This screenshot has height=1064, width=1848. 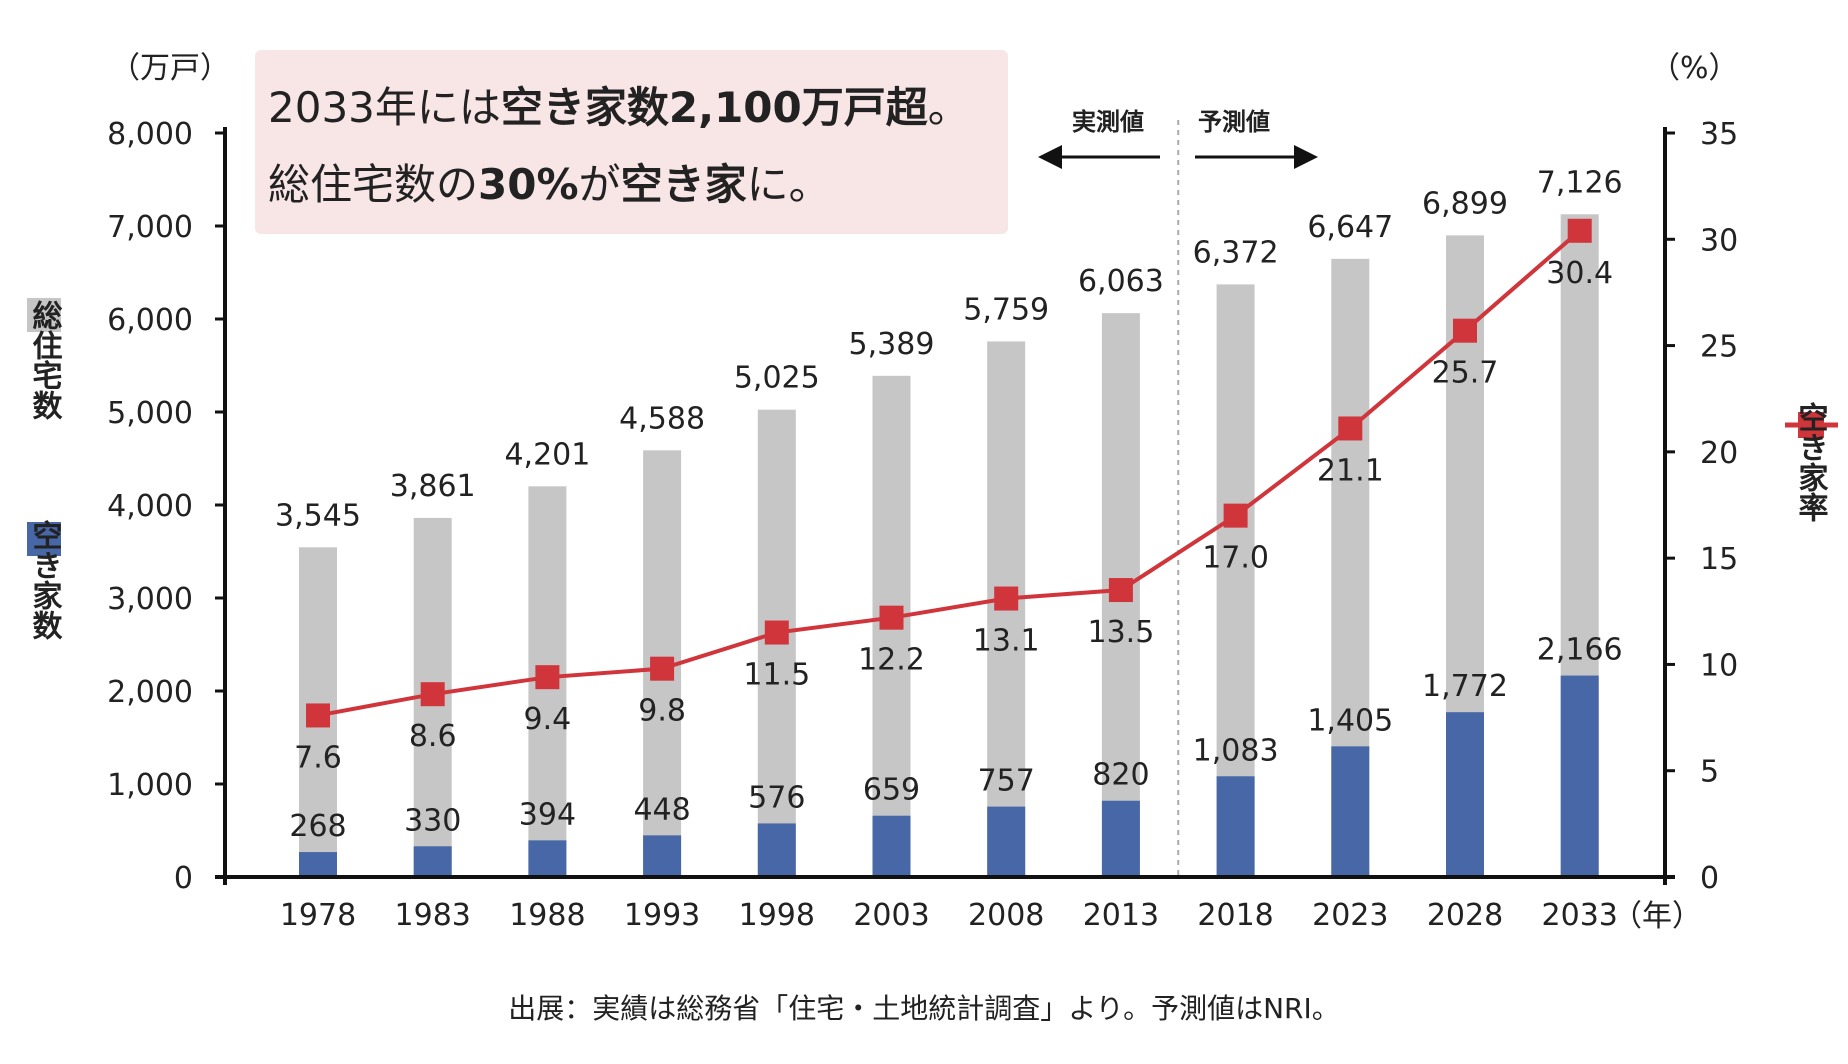 What do you see at coordinates (1235, 915) in the screenshot?
I see `x-tick-label: 2018` at bounding box center [1235, 915].